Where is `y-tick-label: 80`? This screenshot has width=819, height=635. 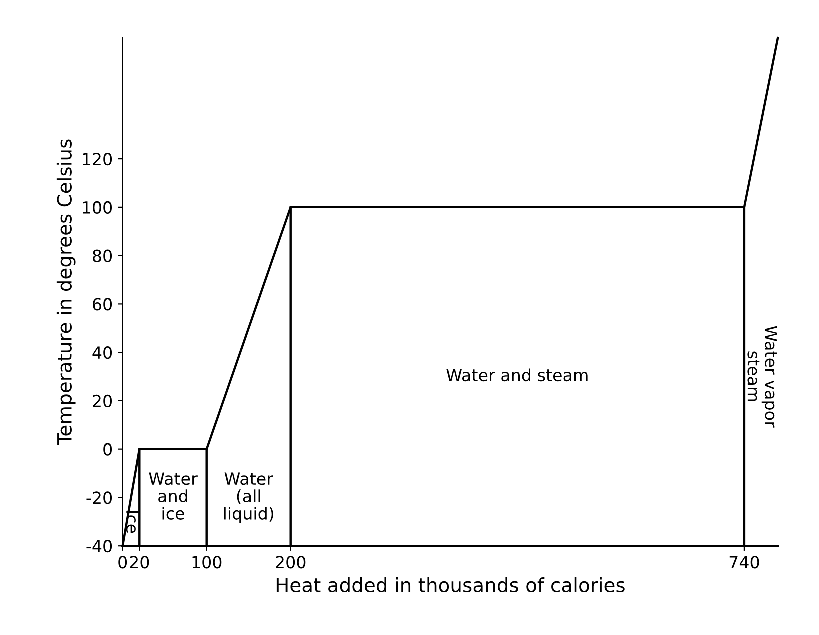 y-tick-label: 80 is located at coordinates (102, 256).